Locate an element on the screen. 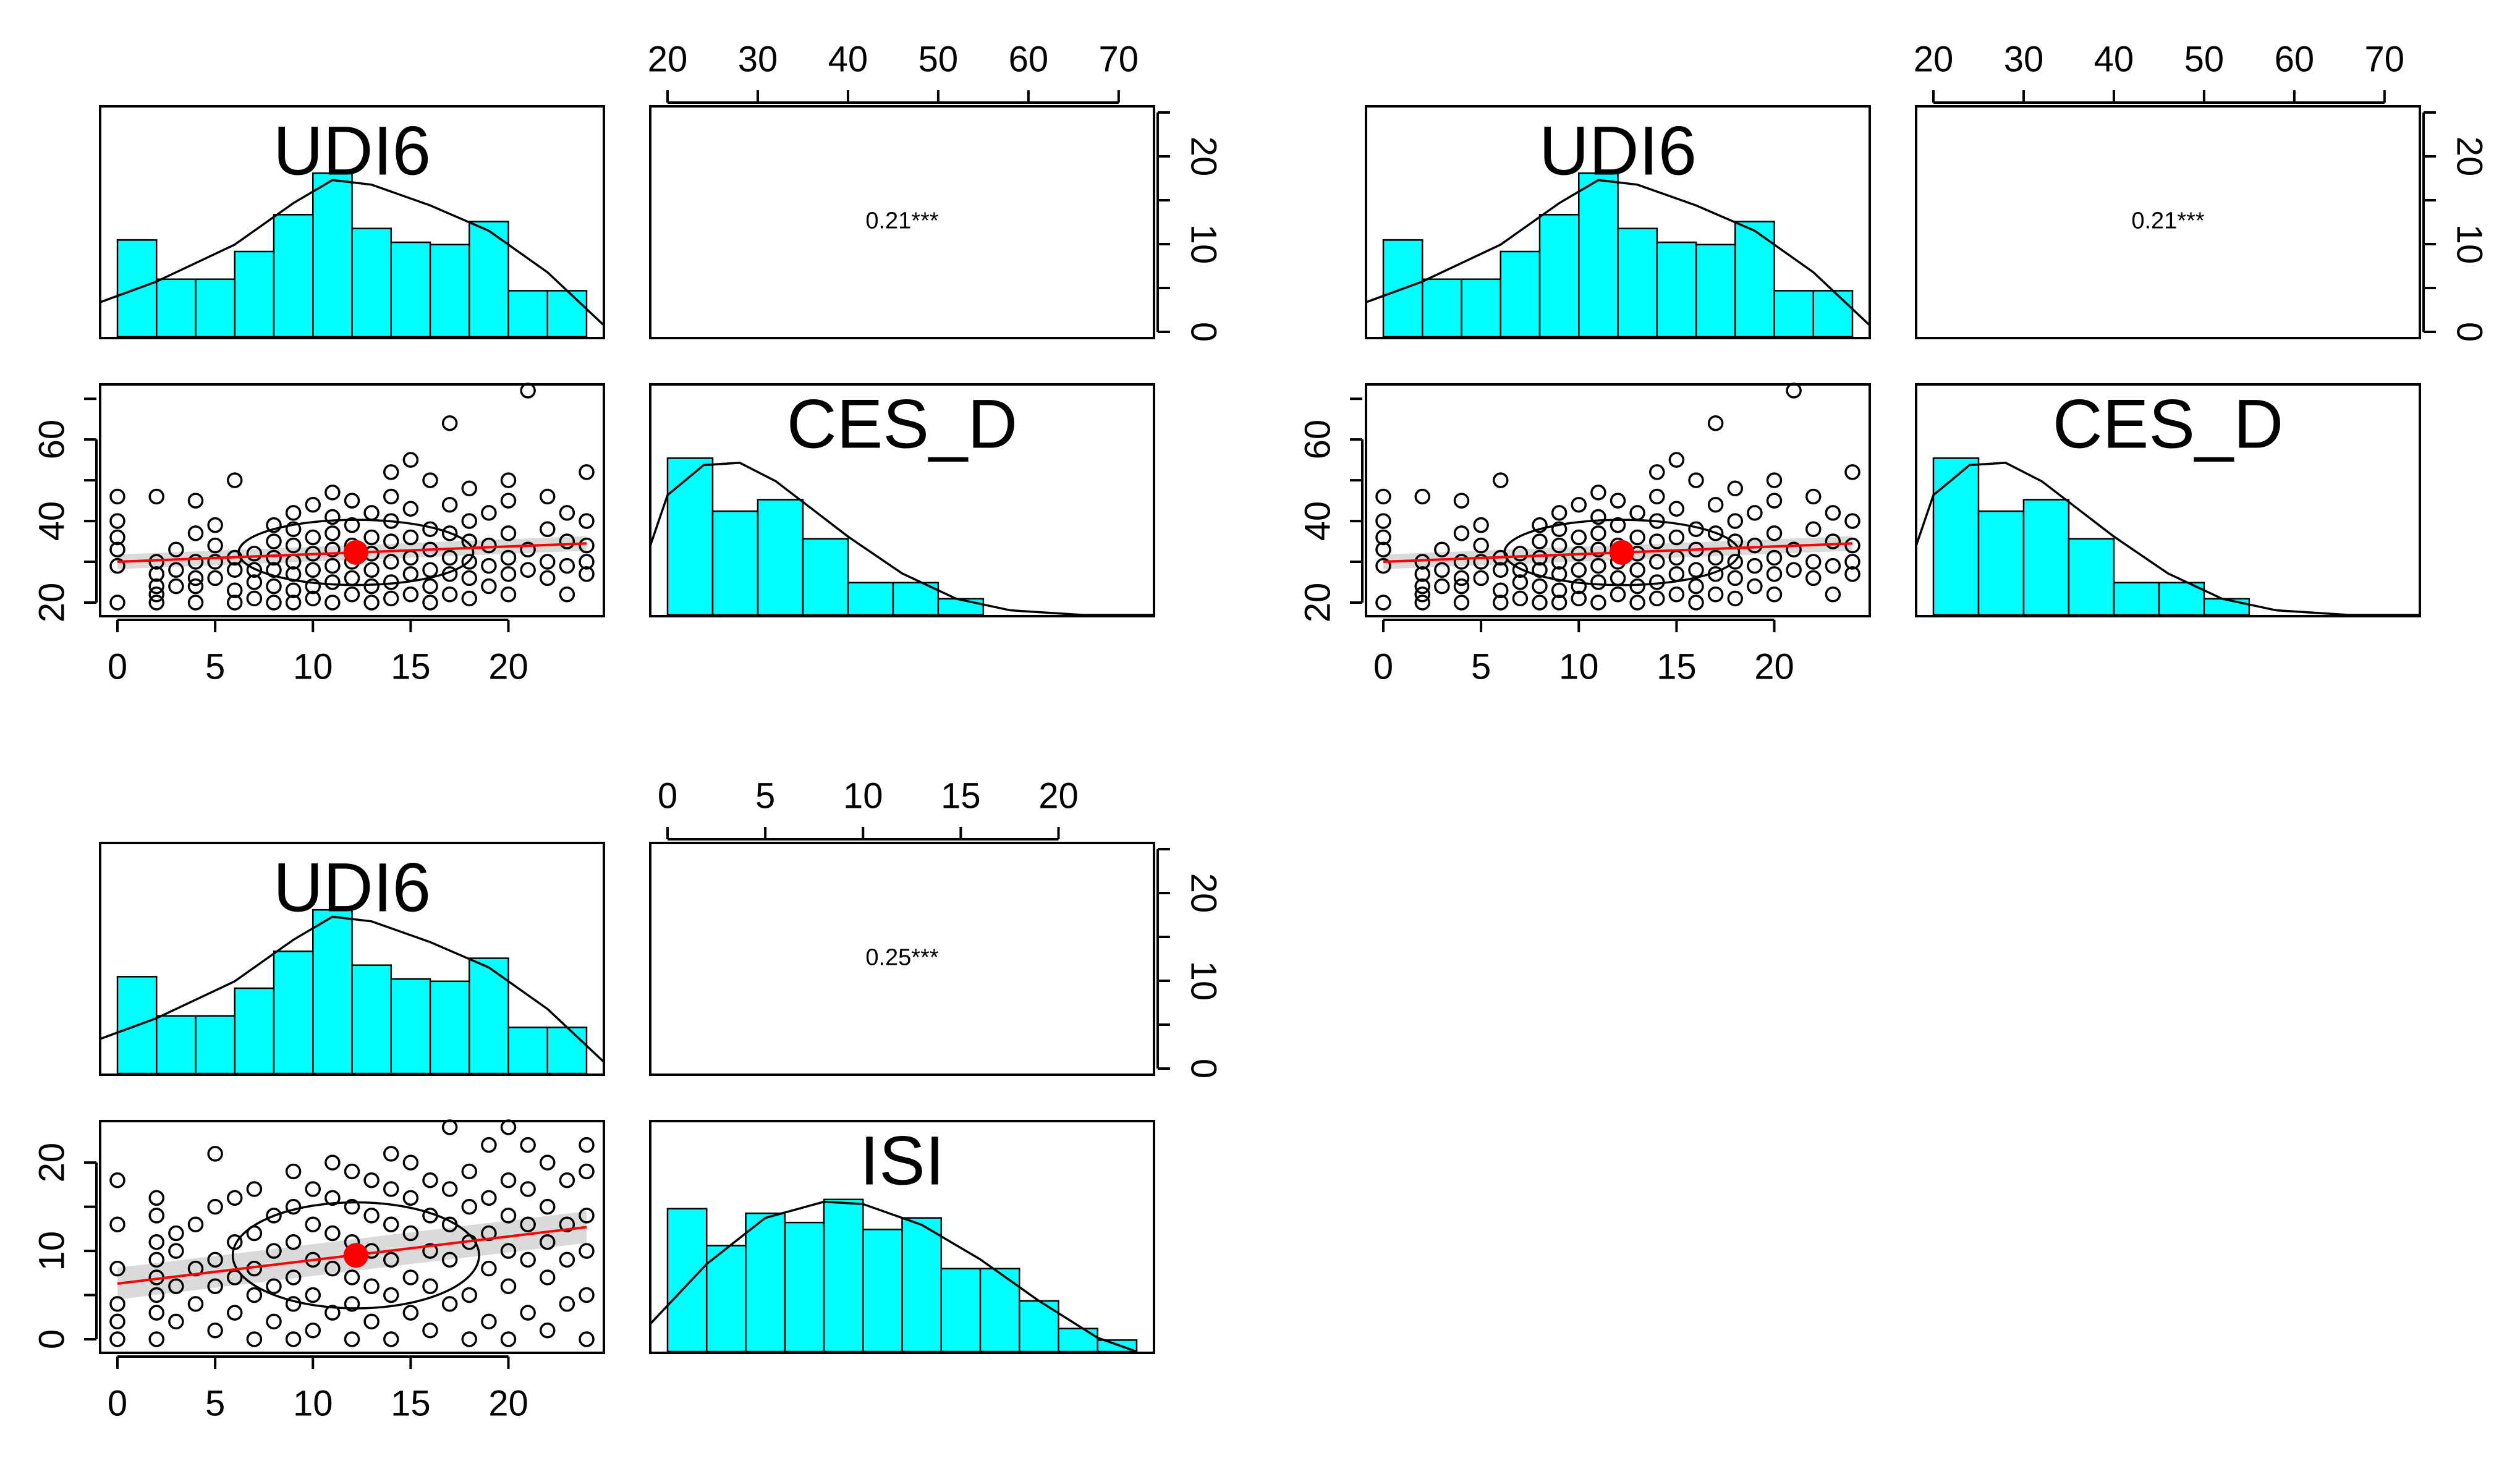 This screenshot has height=1461, width=2520. density-curve is located at coordinates (353, 253).